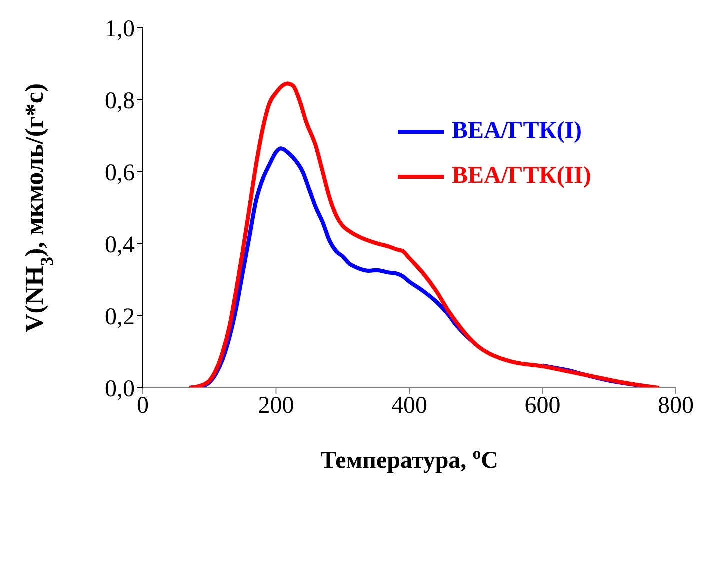 The height and width of the screenshot is (581, 702). Describe the element at coordinates (522, 176) in the screenshot. I see `legend-label: ВЕА/ГТК(II)` at that location.